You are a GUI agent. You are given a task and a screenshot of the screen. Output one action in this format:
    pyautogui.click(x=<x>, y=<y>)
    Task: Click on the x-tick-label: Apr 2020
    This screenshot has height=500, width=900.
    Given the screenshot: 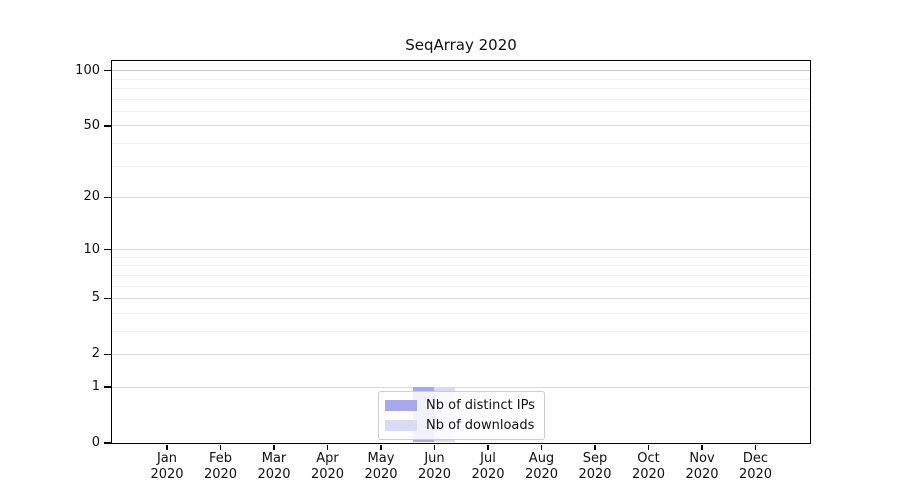 What is the action you would take?
    pyautogui.click(x=328, y=467)
    